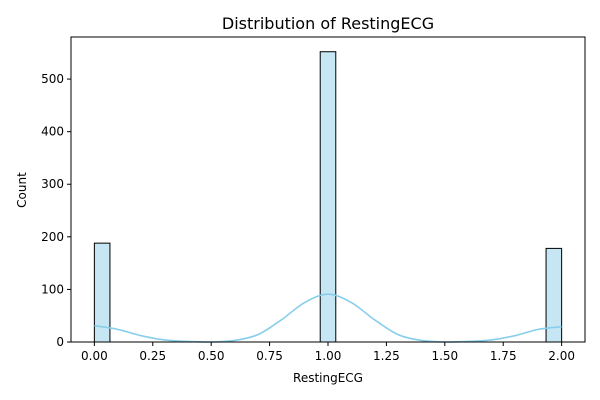  Describe the element at coordinates (328, 356) in the screenshot. I see `x-tick-label: 1.00` at that location.